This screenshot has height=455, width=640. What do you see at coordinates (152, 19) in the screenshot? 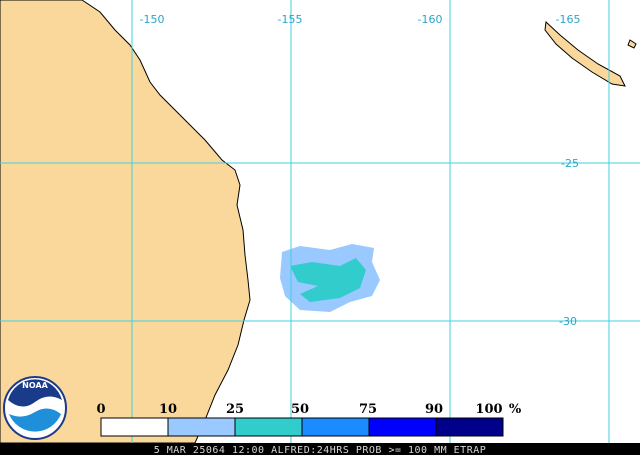
I see `longitude-label: -150` at bounding box center [152, 19].